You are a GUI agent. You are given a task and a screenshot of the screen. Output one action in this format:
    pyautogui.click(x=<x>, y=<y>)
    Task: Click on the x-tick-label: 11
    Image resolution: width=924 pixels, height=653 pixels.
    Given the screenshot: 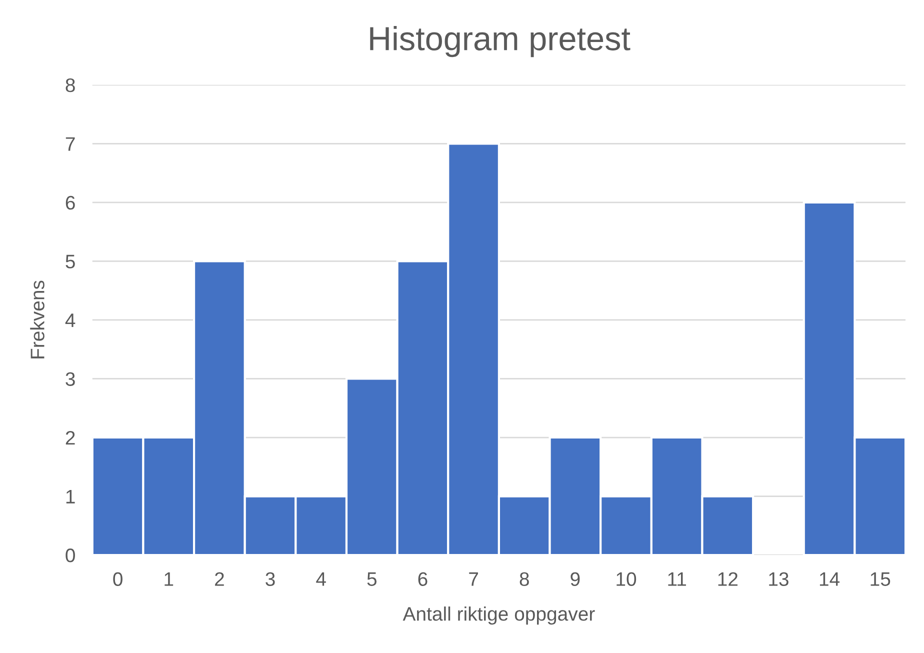 What is the action you would take?
    pyautogui.click(x=677, y=579)
    